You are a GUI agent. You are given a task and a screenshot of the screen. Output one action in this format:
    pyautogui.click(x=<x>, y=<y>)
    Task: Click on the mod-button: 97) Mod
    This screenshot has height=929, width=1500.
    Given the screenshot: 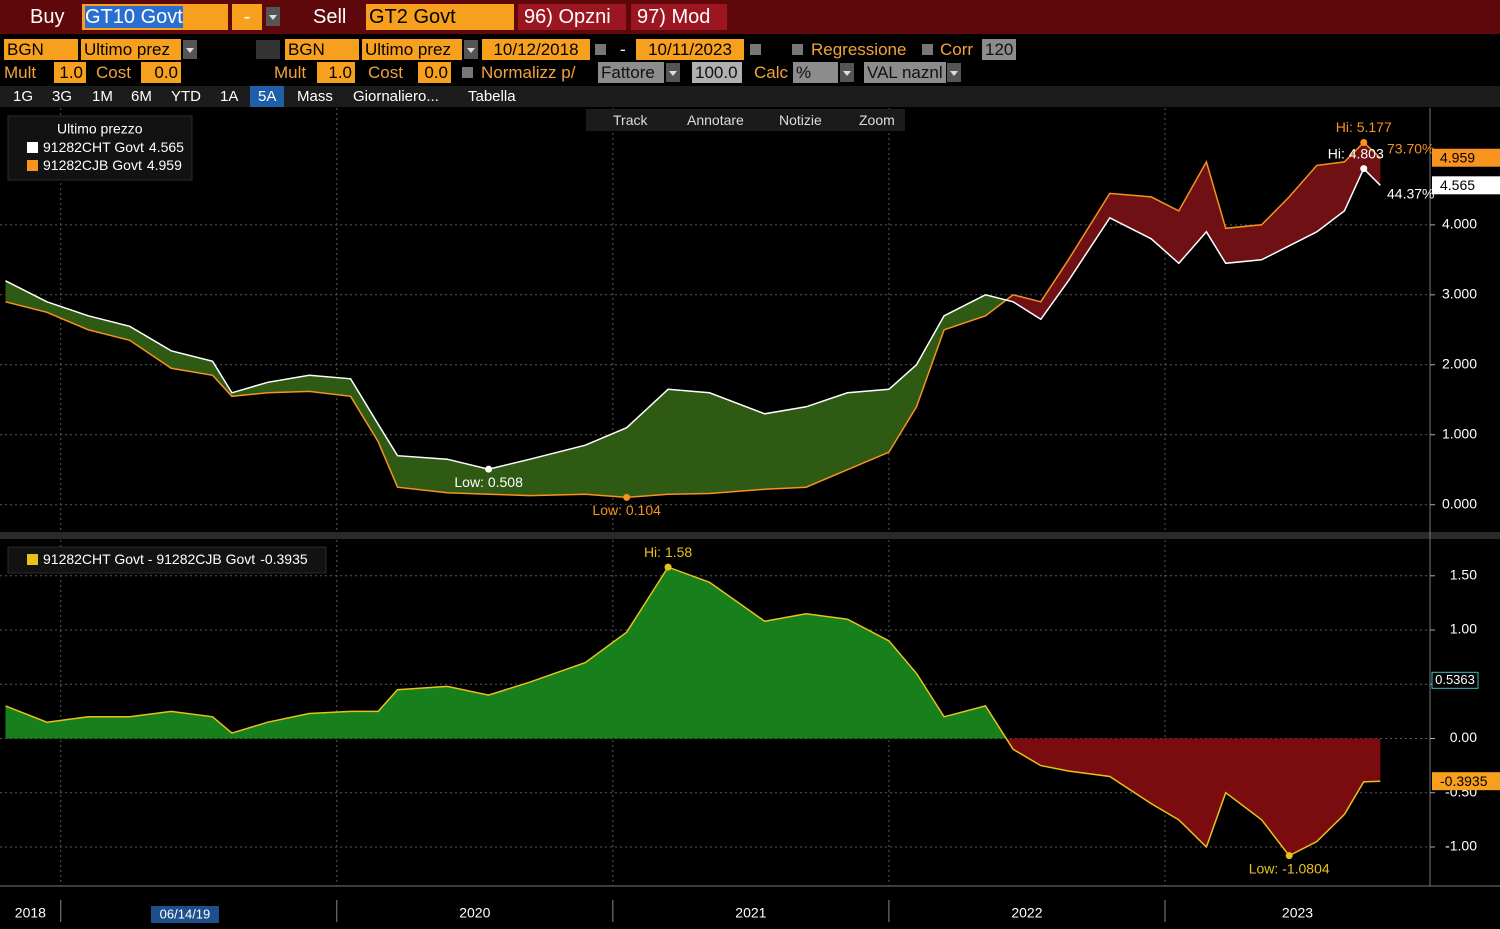 What is the action you would take?
    pyautogui.click(x=679, y=17)
    